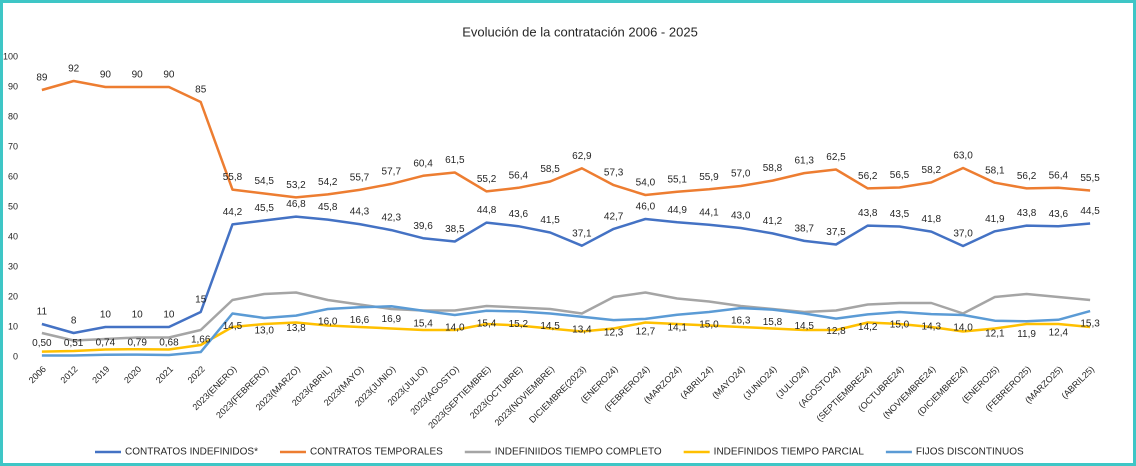  Describe the element at coordinates (1090, 211) in the screenshot. I see `data-label: 44,5` at that location.